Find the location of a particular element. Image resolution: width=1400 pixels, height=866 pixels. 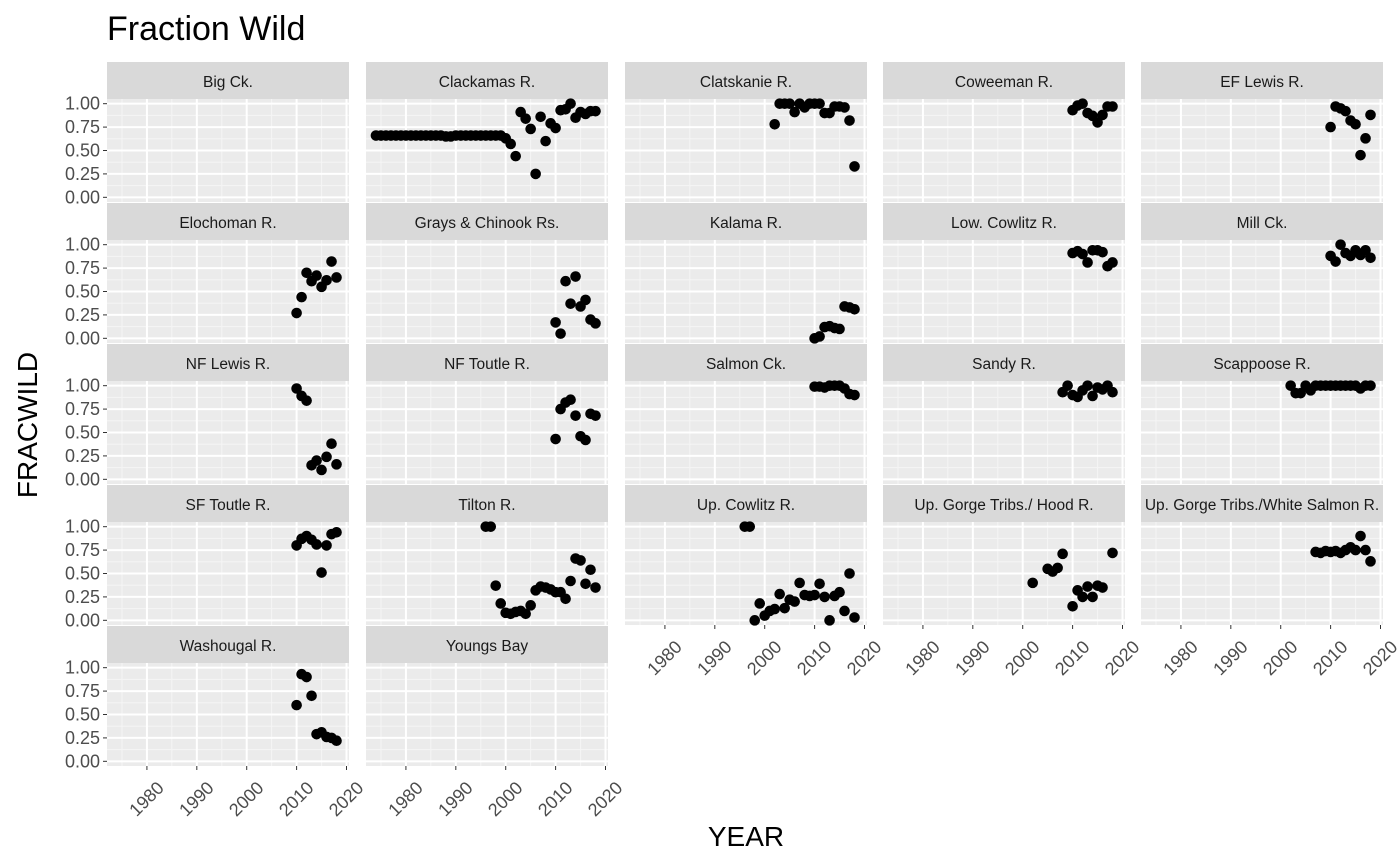

facet-strip-label: Youngs Bay is located at coordinates (487, 646).